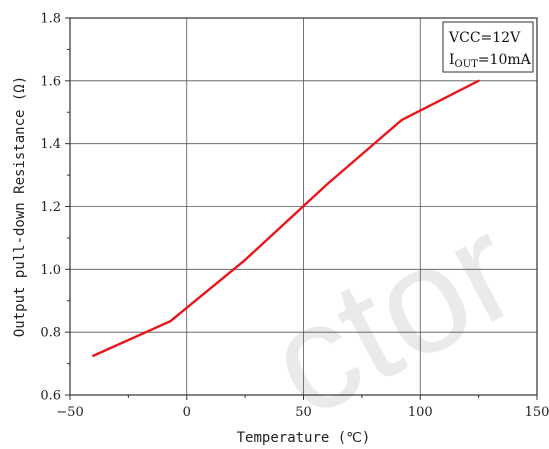 The image size is (549, 449). I want to click on y-tick-label: 1.2, so click(50, 207).